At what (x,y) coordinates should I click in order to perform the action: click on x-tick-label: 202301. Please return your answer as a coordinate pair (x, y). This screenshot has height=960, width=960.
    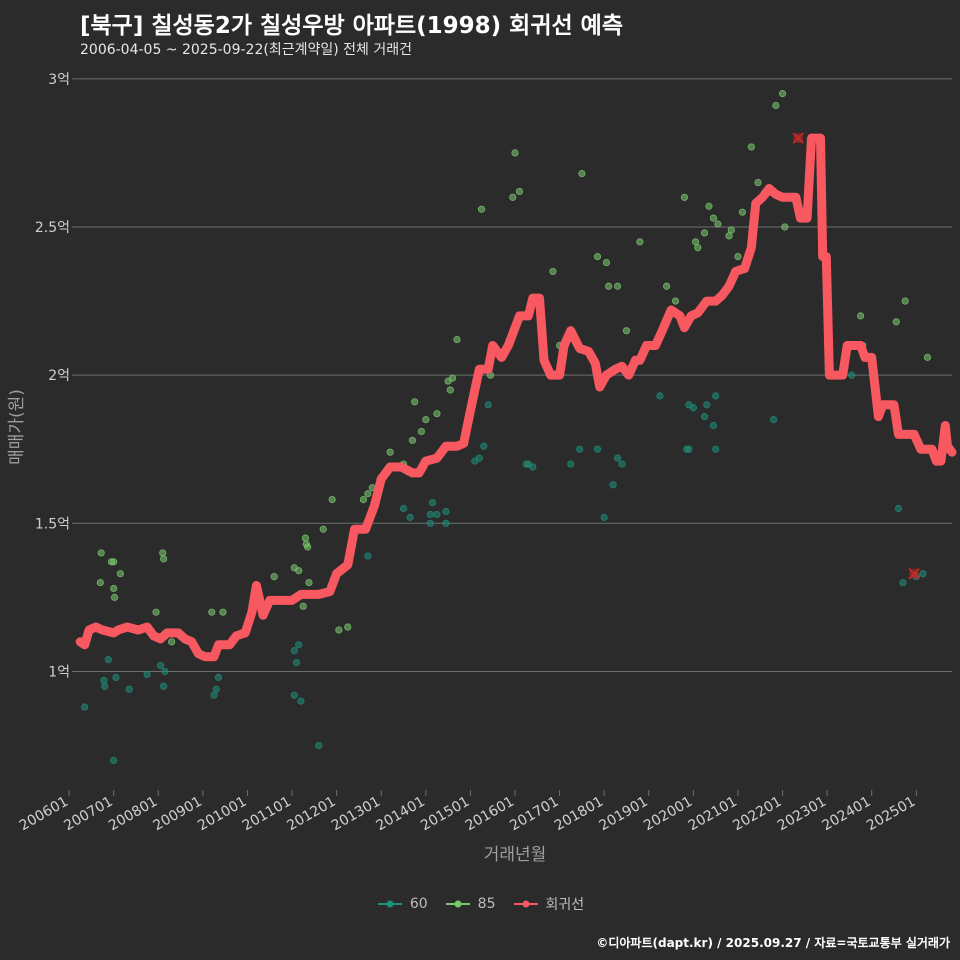
    Looking at the image, I should click on (802, 814).